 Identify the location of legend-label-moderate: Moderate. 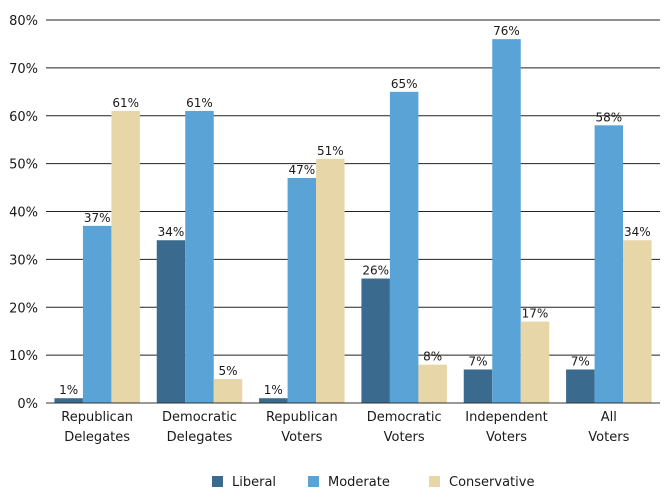
(359, 482).